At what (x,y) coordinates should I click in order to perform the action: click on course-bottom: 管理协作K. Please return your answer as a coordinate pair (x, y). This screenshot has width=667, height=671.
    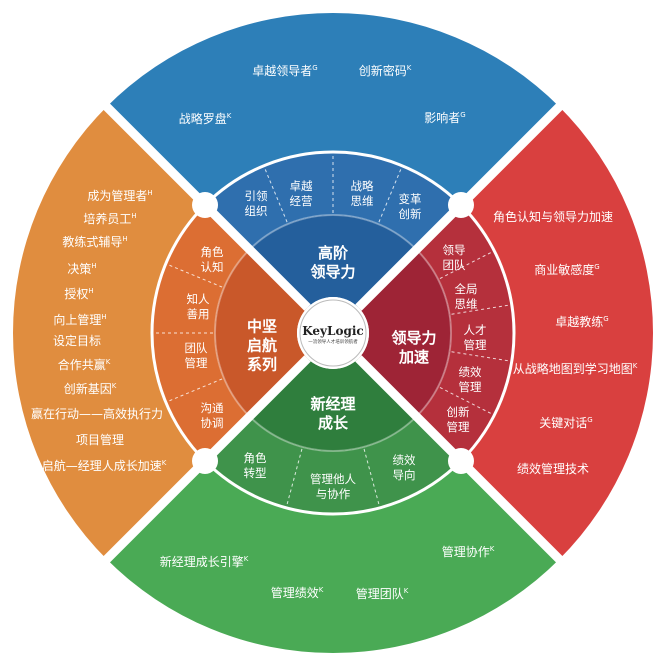
    Looking at the image, I should click on (468, 551).